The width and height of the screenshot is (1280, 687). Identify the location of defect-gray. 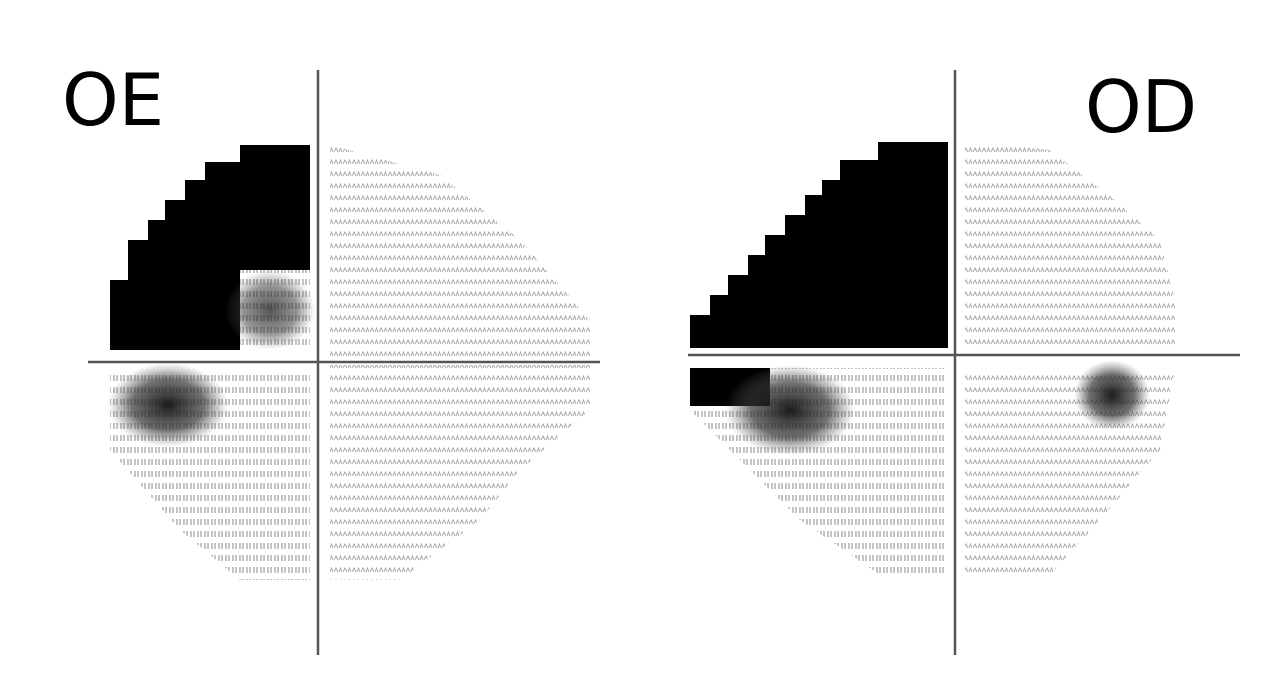
(270, 310).